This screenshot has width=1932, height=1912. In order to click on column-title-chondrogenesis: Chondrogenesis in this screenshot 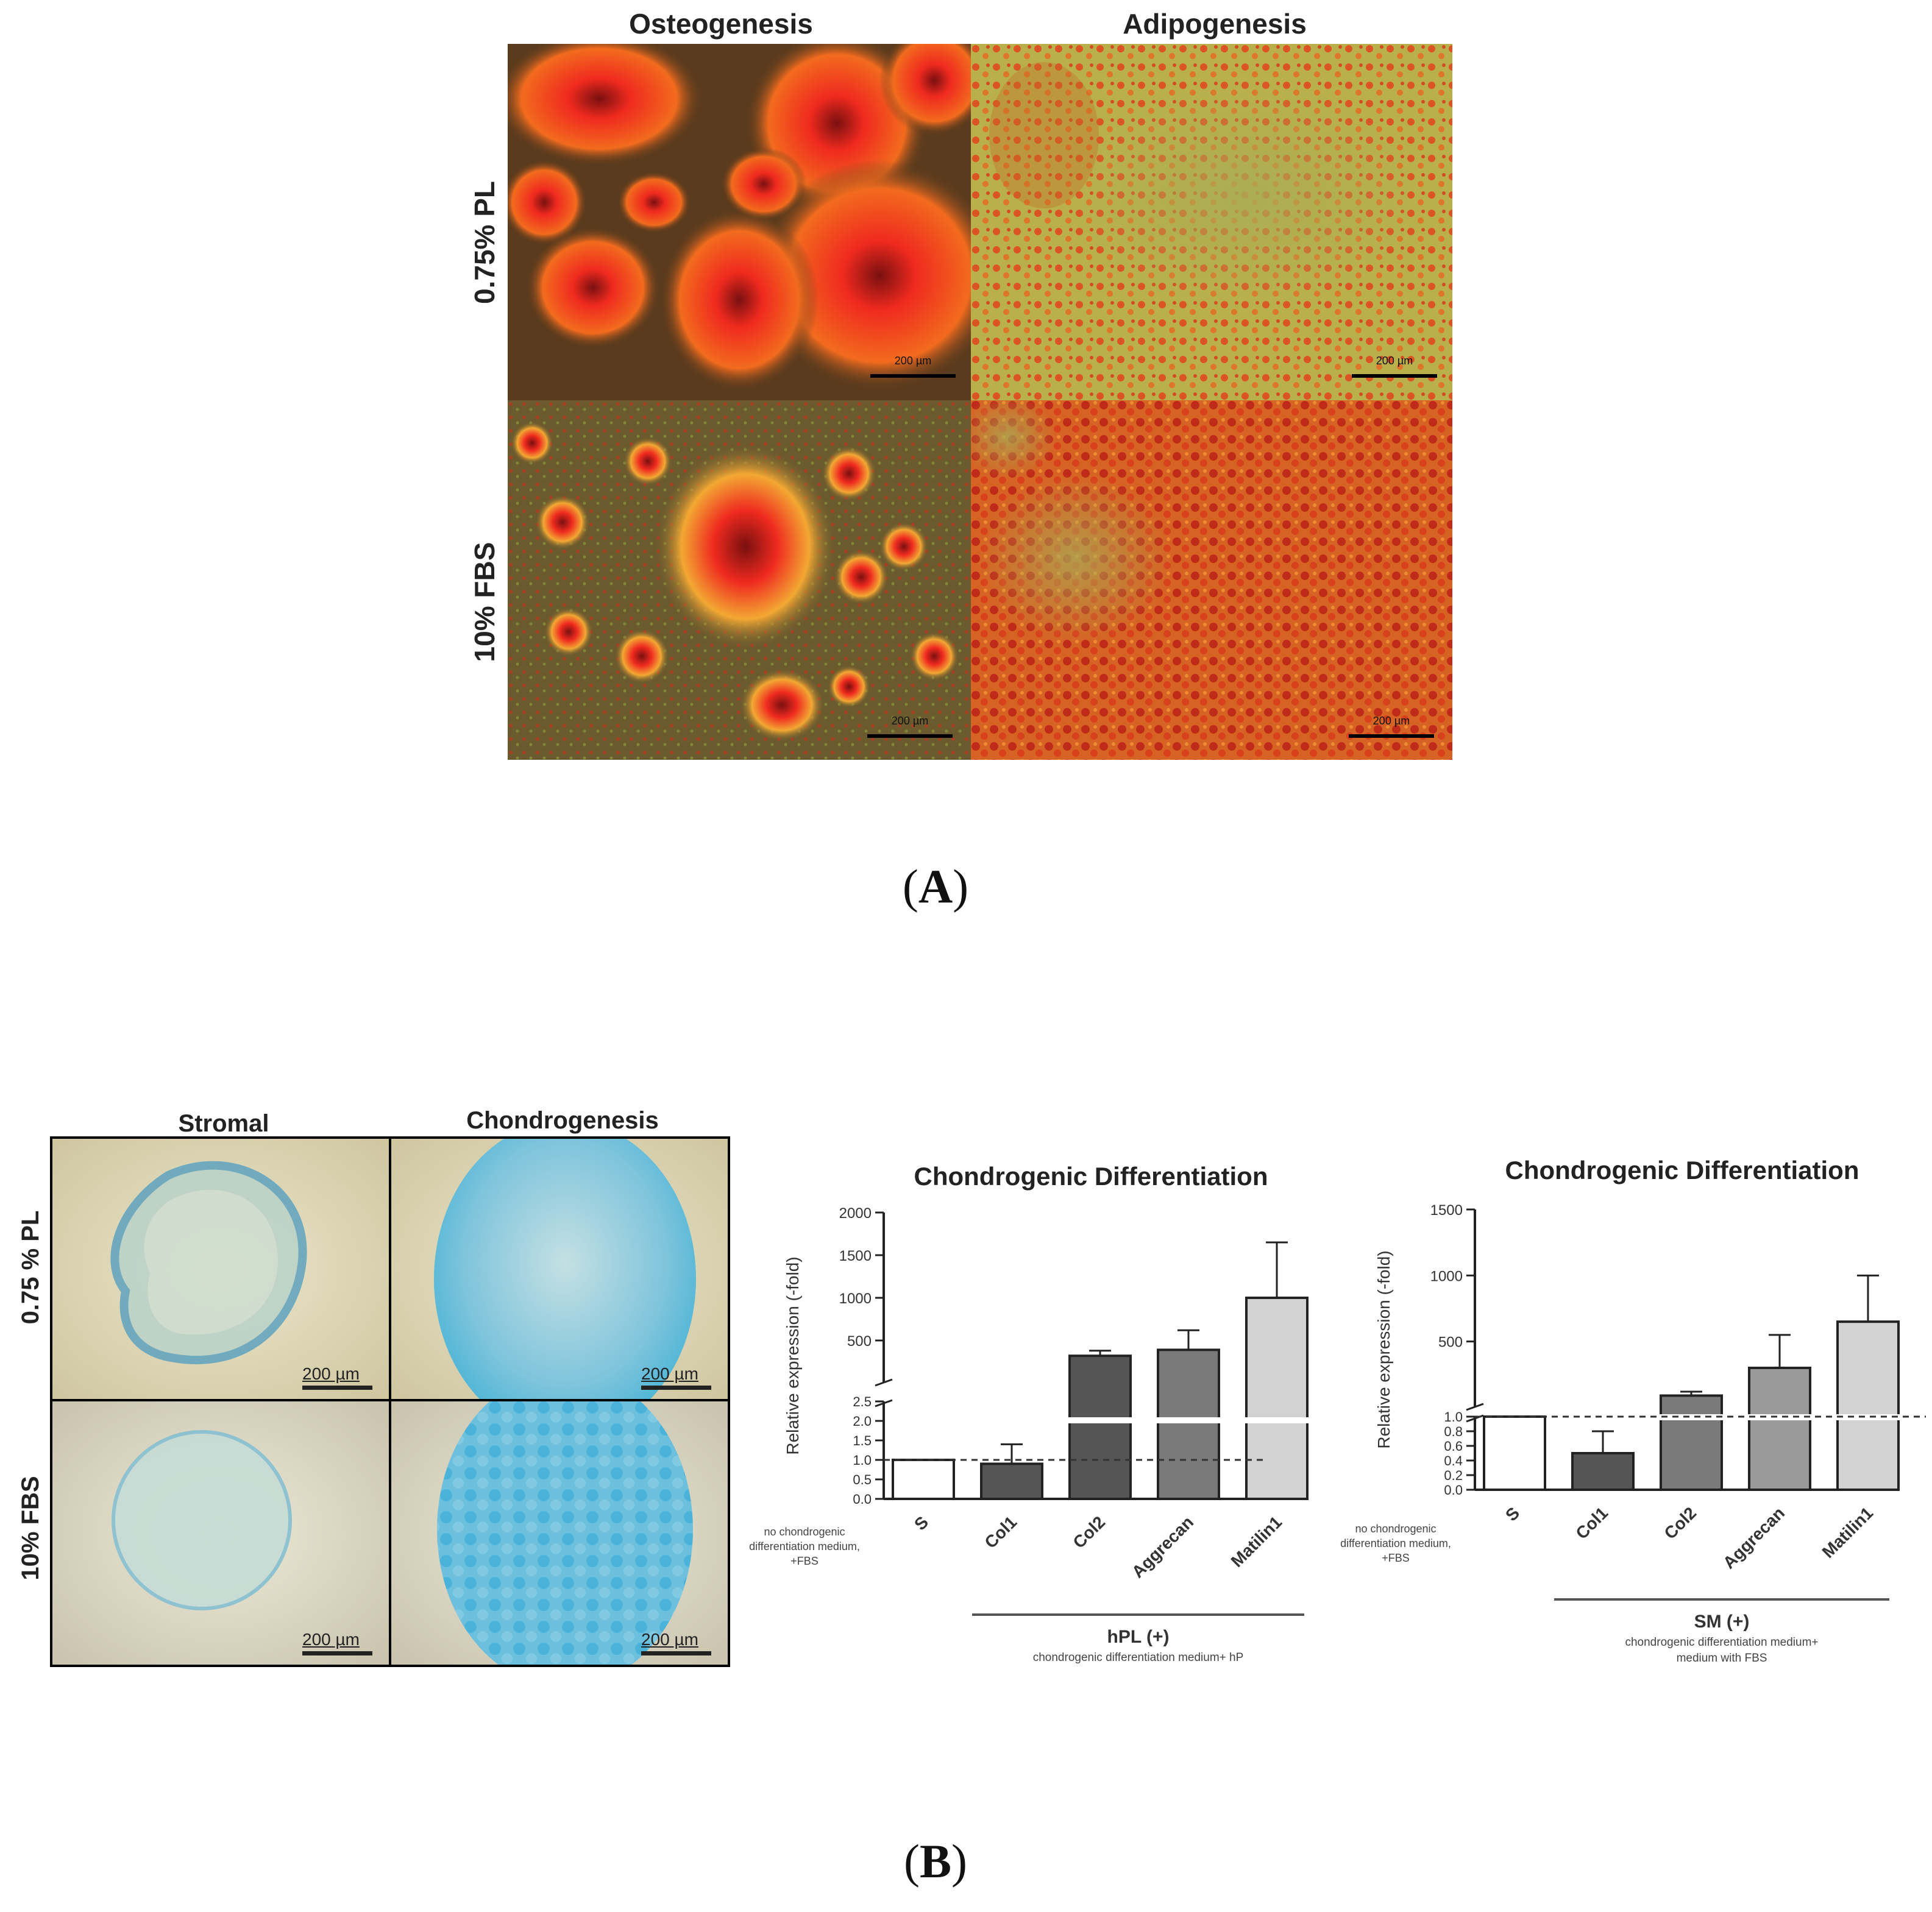, I will do `click(562, 1121)`.